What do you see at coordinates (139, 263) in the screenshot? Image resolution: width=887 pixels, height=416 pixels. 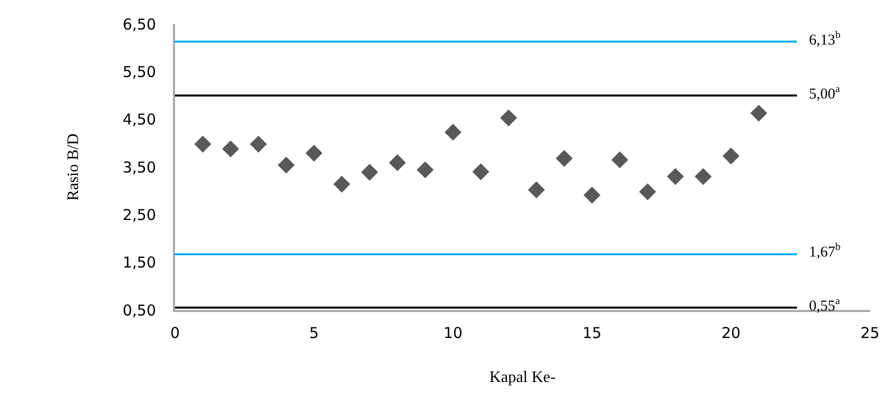 I see `y-tick-label: 1,50` at bounding box center [139, 263].